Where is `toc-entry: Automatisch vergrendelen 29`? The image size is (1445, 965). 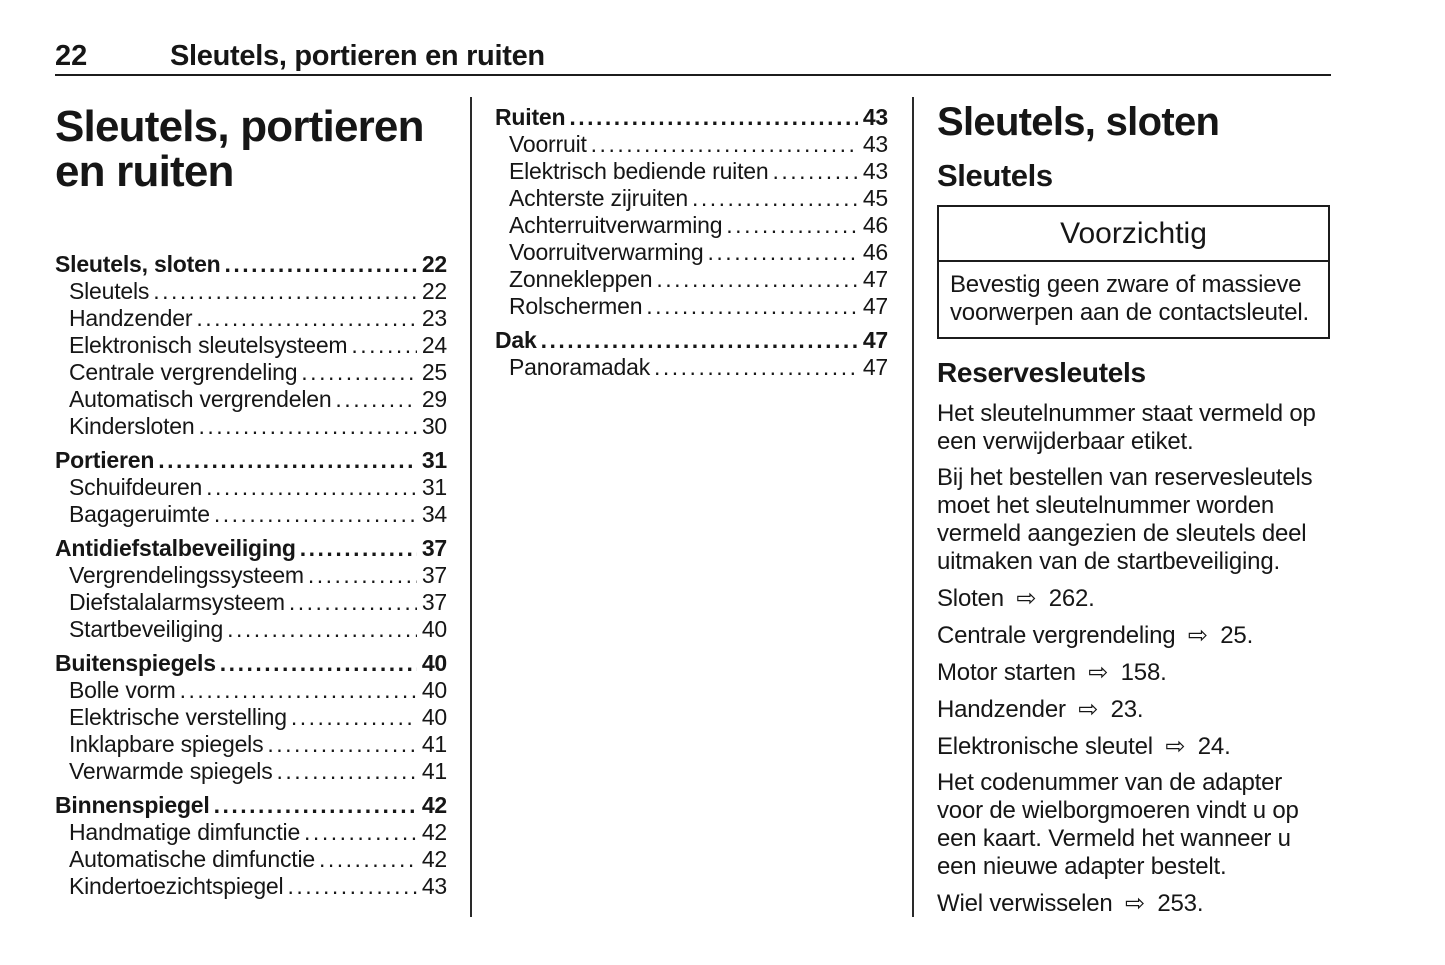 toc-entry: Automatisch vergrendelen 29 is located at coordinates (251, 399).